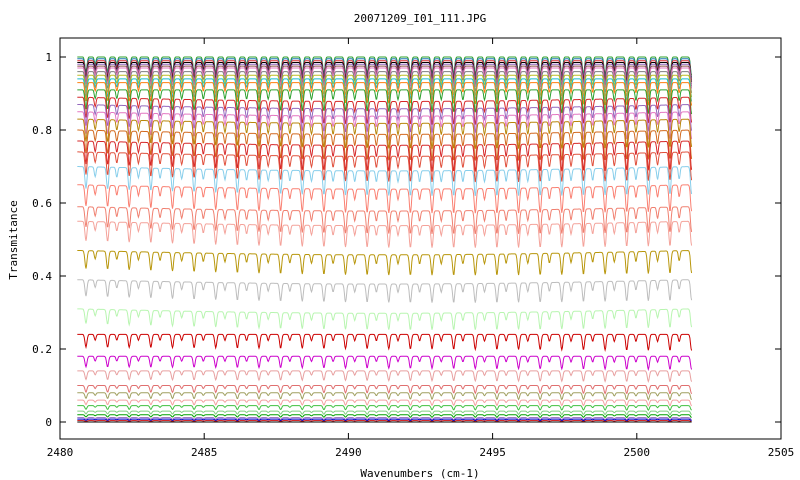 This screenshot has width=800, height=480. I want to click on y-tick-label: 0.2, so click(42, 349).